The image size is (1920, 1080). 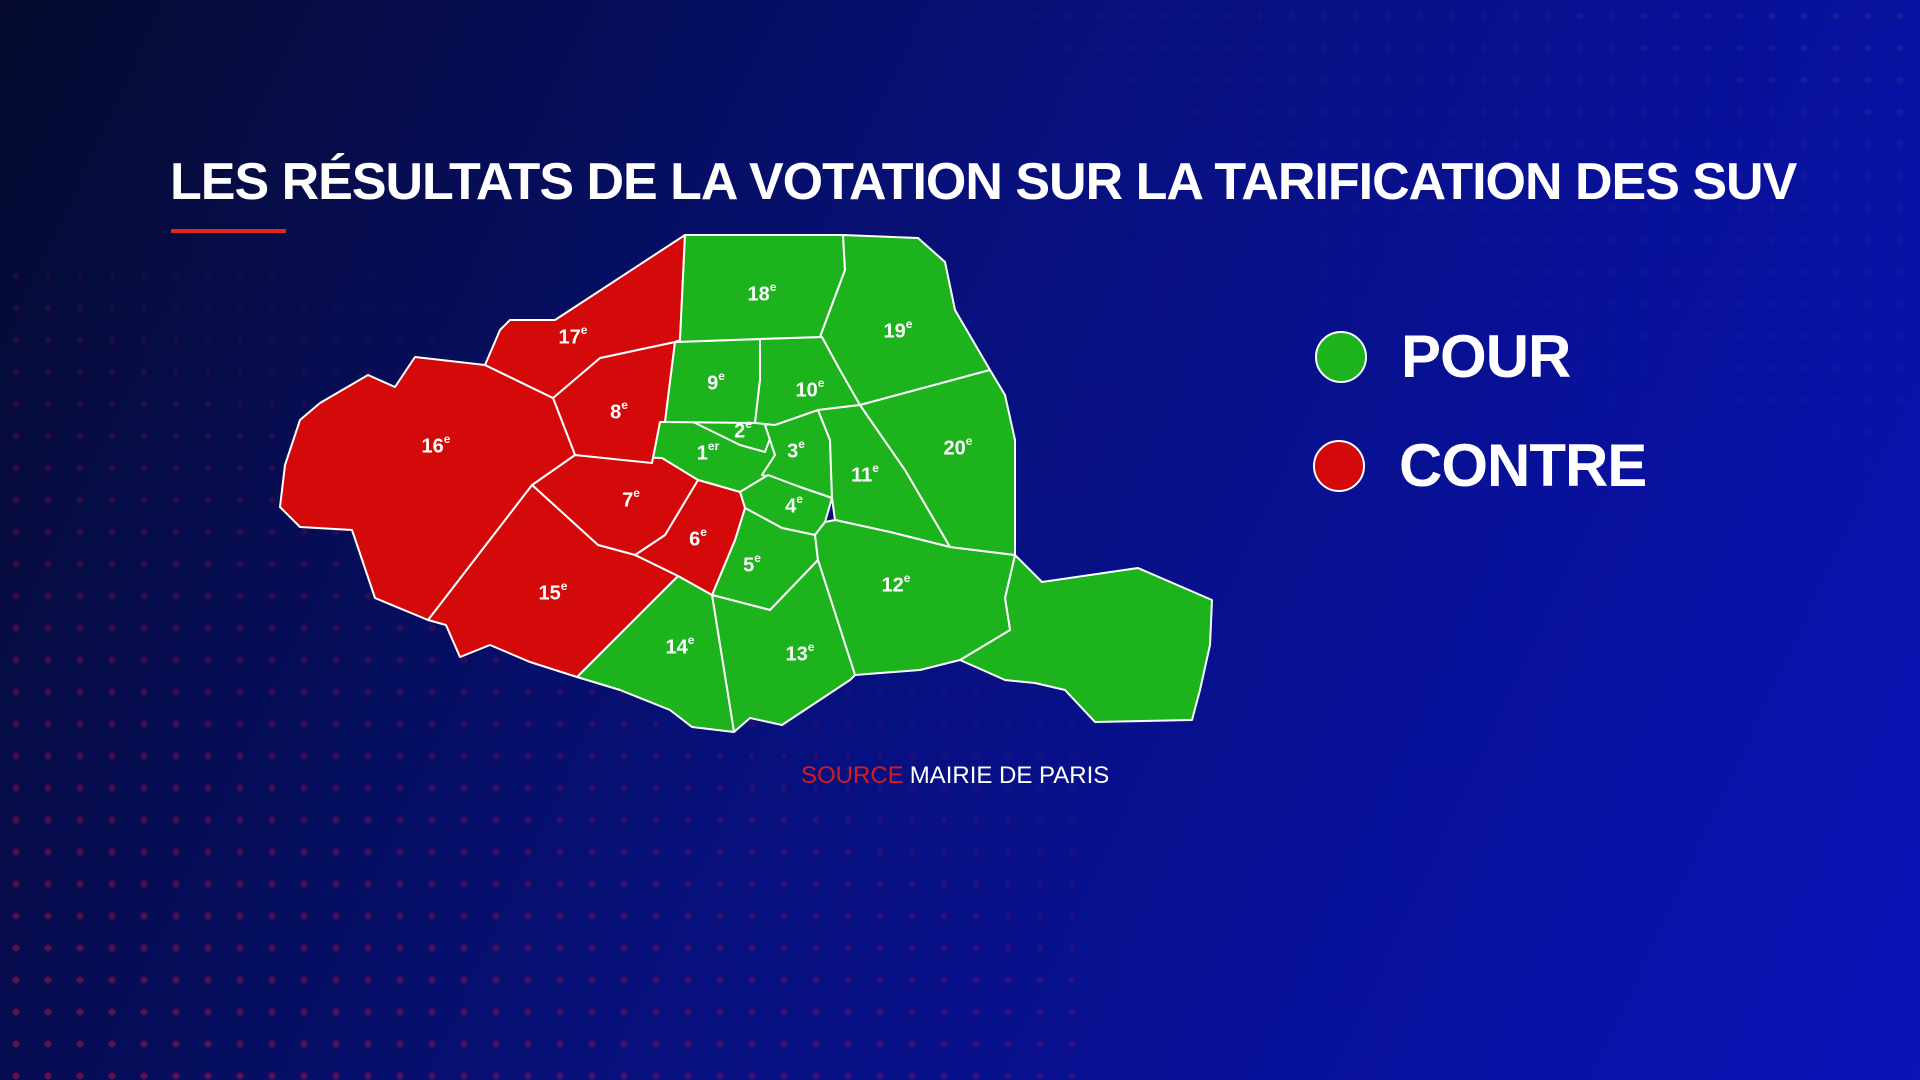 What do you see at coordinates (1486, 356) in the screenshot?
I see `legend-label-pour: POUR` at bounding box center [1486, 356].